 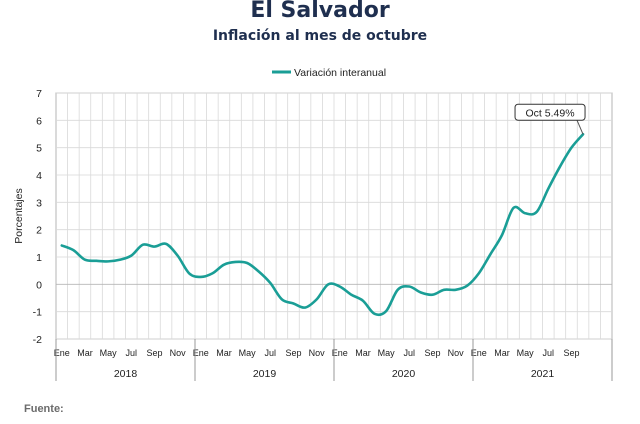 I want to click on y-tick-label: 2, so click(x=39, y=231).